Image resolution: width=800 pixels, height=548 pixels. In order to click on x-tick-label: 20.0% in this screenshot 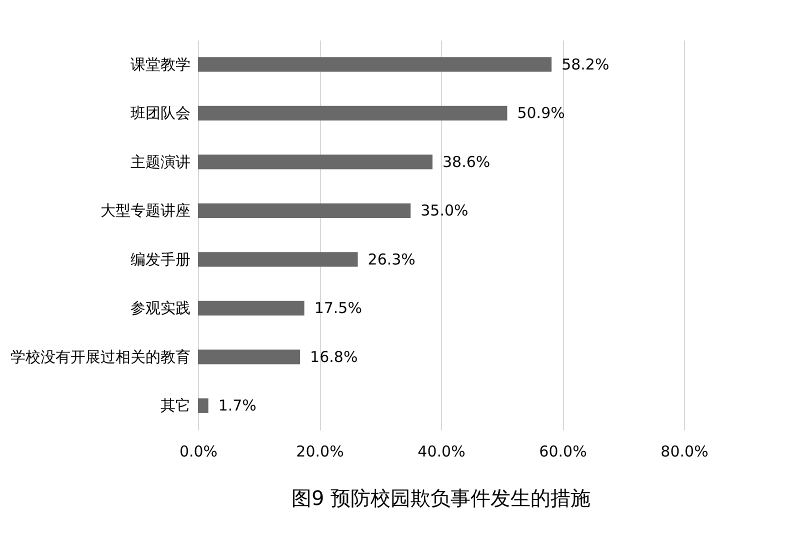, I will do `click(320, 451)`.